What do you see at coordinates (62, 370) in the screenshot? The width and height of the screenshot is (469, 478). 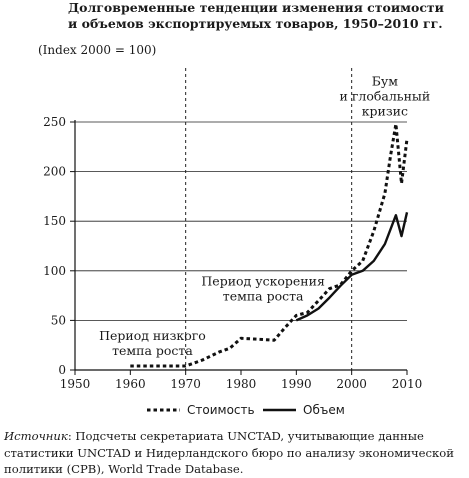 I see `y-tick-label-0: 0` at bounding box center [62, 370].